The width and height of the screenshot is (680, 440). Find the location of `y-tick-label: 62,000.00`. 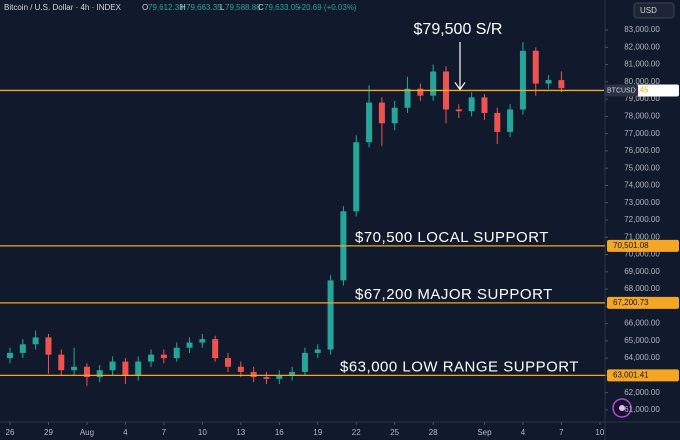

y-tick-label: 62,000.00 is located at coordinates (642, 392).